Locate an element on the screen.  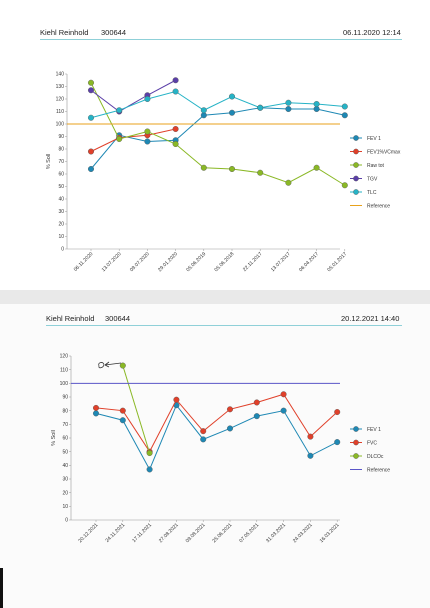
y-tick-label: 60 is located at coordinates (61, 175).